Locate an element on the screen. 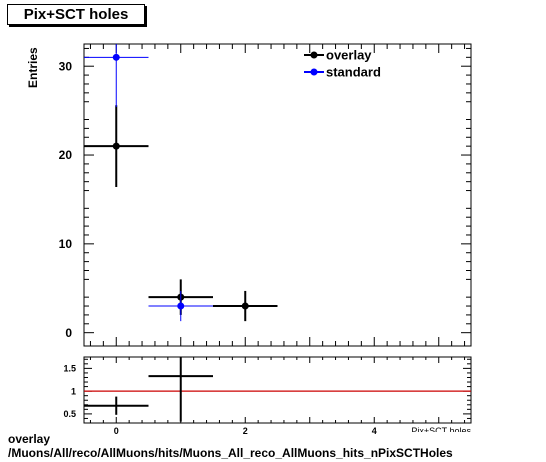  y-tick-label: 0 is located at coordinates (68, 333).